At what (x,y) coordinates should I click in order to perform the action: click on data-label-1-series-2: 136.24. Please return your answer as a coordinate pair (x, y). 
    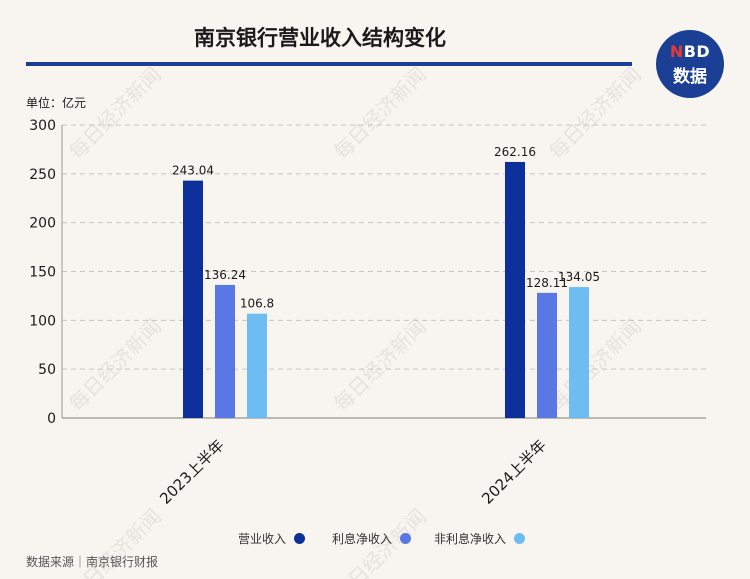
    Looking at the image, I should click on (225, 275).